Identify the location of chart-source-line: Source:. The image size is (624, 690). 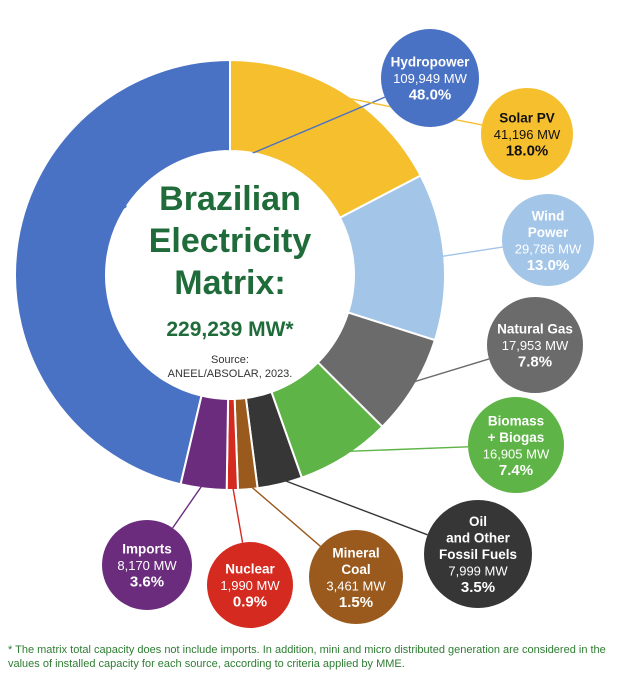
(230, 360).